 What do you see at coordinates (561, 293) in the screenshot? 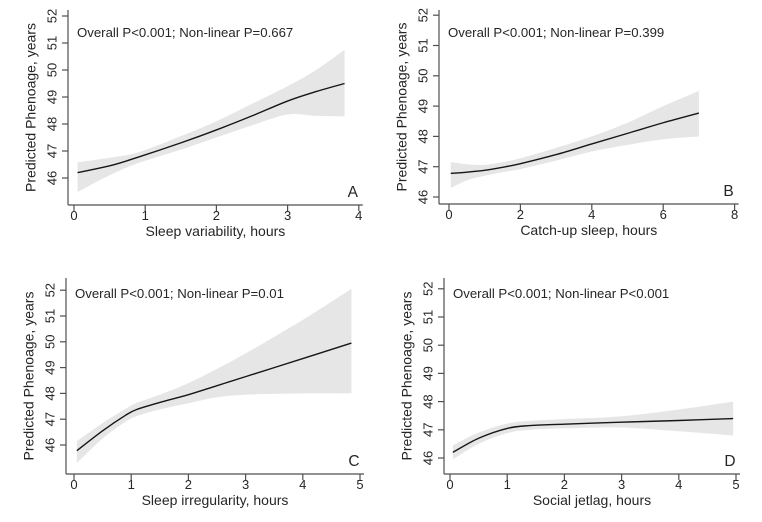
I see `pvalue-annotation: Overall P<0.001; Non-linear P<0.001` at bounding box center [561, 293].